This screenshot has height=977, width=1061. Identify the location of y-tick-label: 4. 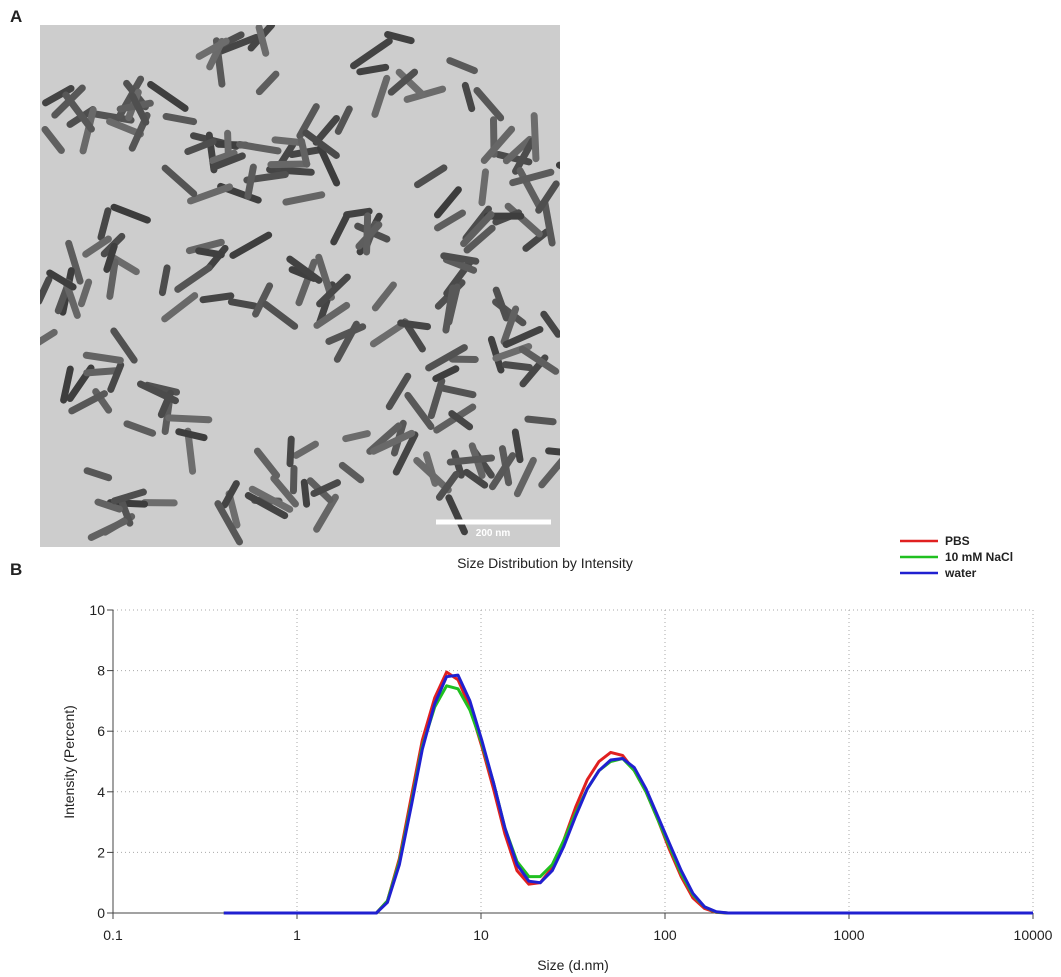
(101, 792).